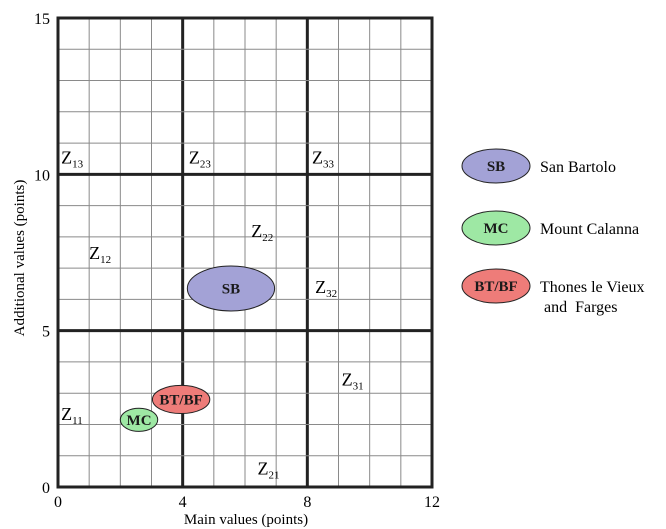 The image size is (666, 529). Describe the element at coordinates (267, 238) in the screenshot. I see `zone-label-subscript: 22` at that location.